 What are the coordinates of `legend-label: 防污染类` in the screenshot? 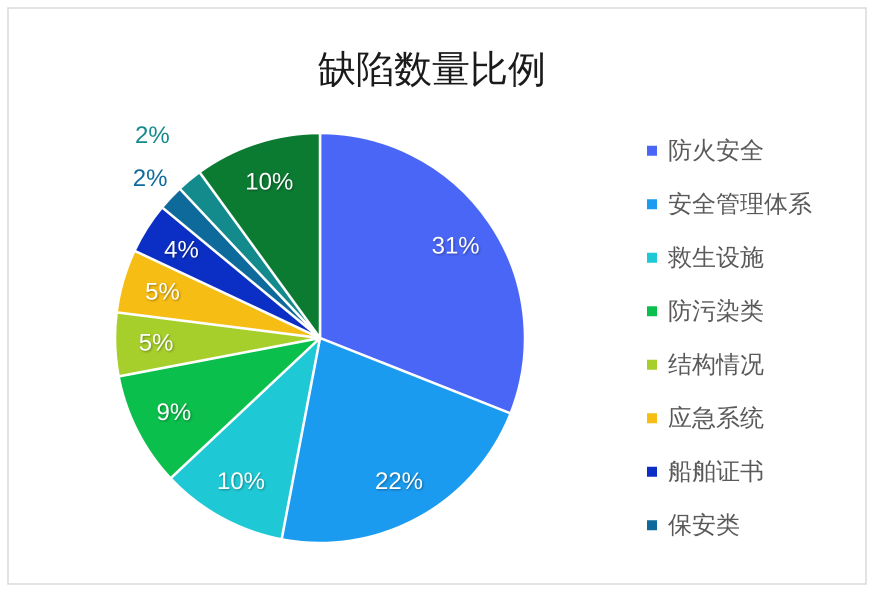 It's located at (716, 311).